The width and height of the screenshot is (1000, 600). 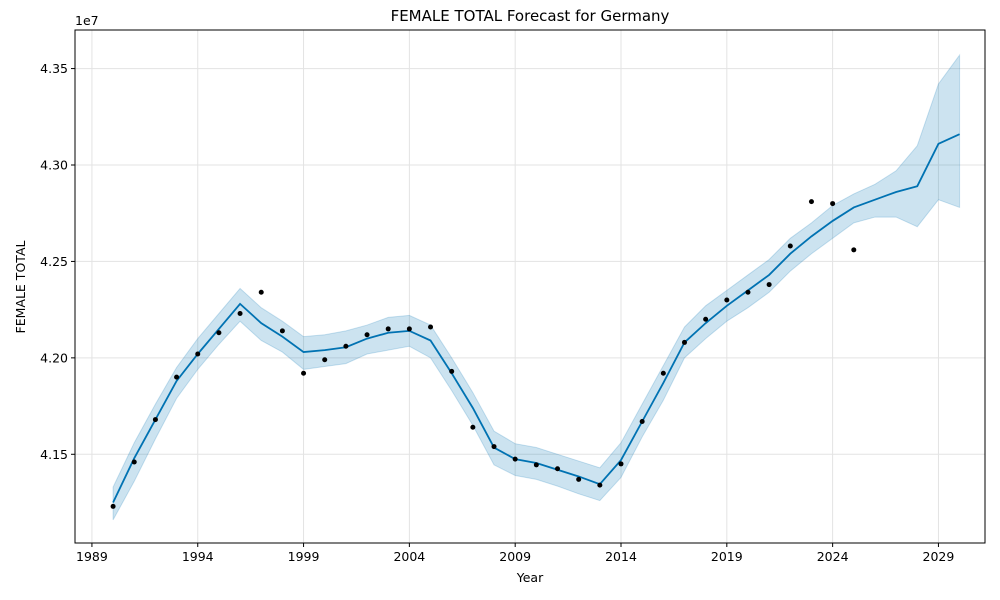 What do you see at coordinates (198, 556) in the screenshot?
I see `x-tick-label: 1994` at bounding box center [198, 556].